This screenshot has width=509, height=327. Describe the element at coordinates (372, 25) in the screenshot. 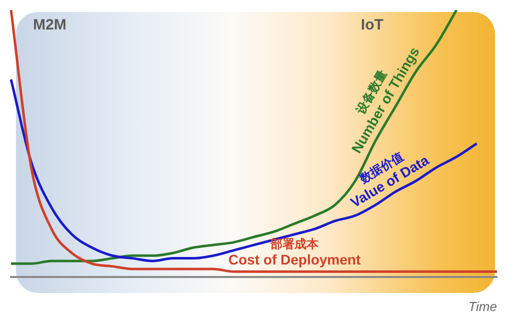

I see `annotation: IoT` at that location.